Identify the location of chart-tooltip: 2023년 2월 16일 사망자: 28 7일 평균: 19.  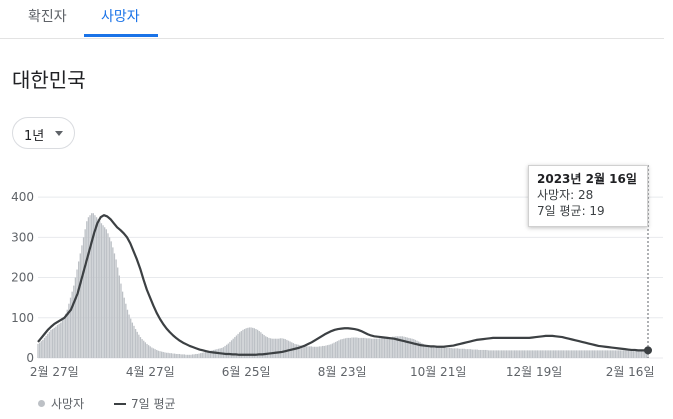
(588, 196).